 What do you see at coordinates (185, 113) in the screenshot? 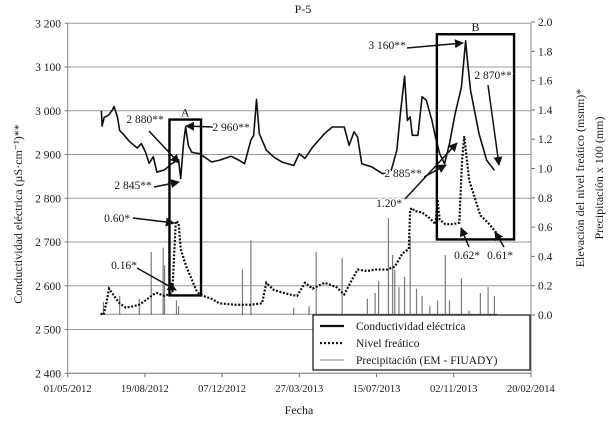
I see `highlight-box-label: A` at bounding box center [185, 113].